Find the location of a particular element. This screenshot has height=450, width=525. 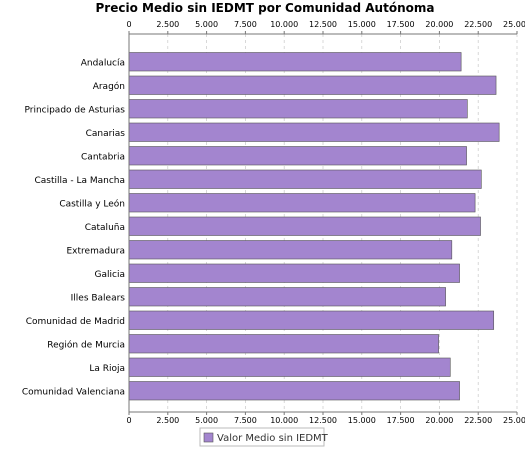

x-tick-label-bottom: 25.000 is located at coordinates (514, 420).